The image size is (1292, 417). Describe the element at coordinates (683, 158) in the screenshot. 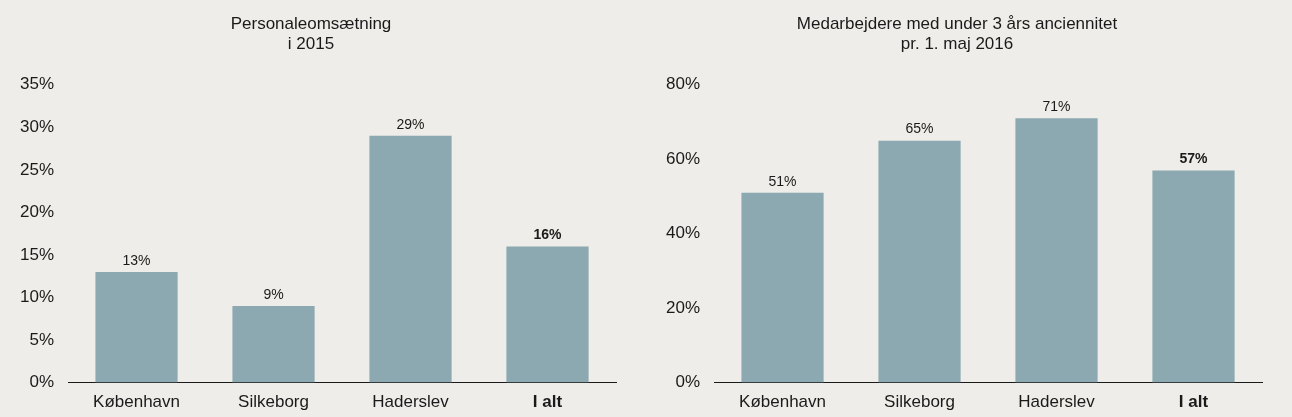

I see `y-tick-label: 60%` at that location.